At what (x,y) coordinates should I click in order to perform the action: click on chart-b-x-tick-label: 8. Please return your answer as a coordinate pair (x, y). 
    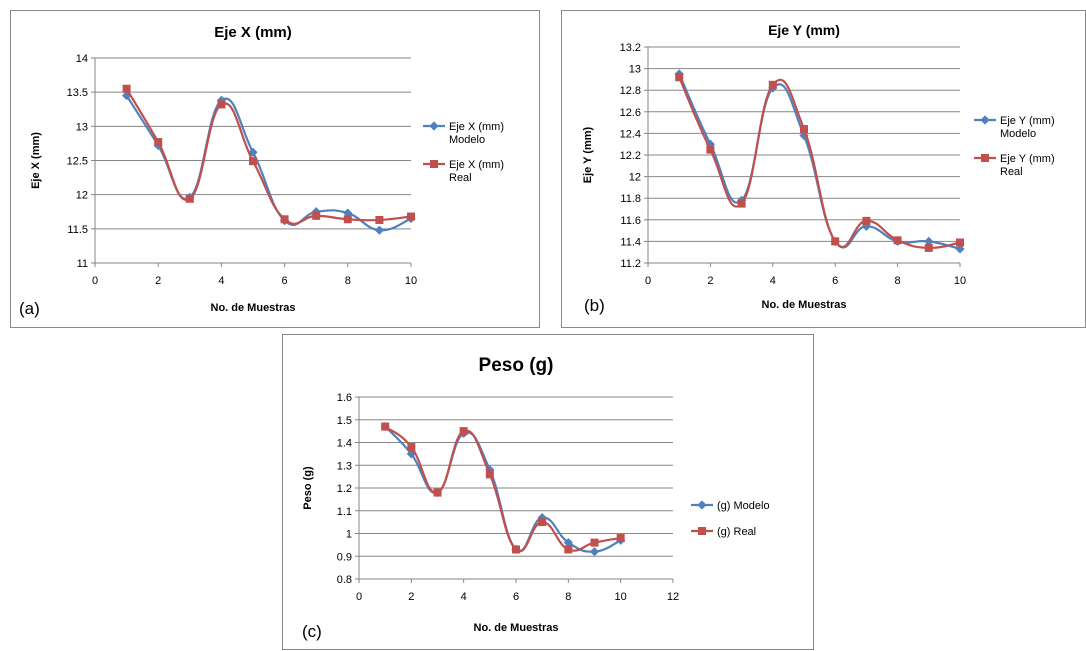
    Looking at the image, I should click on (898, 281).